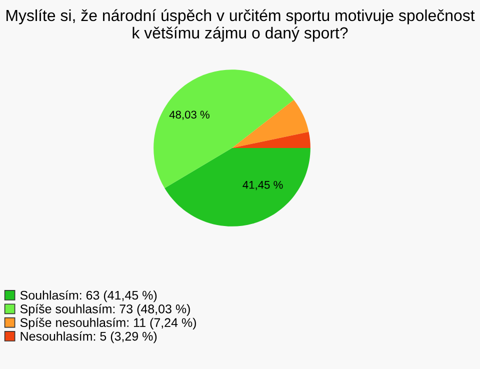  What do you see at coordinates (88, 296) in the screenshot?
I see `legend-label: Souhlasím: 63 (41,45 %)` at bounding box center [88, 296].